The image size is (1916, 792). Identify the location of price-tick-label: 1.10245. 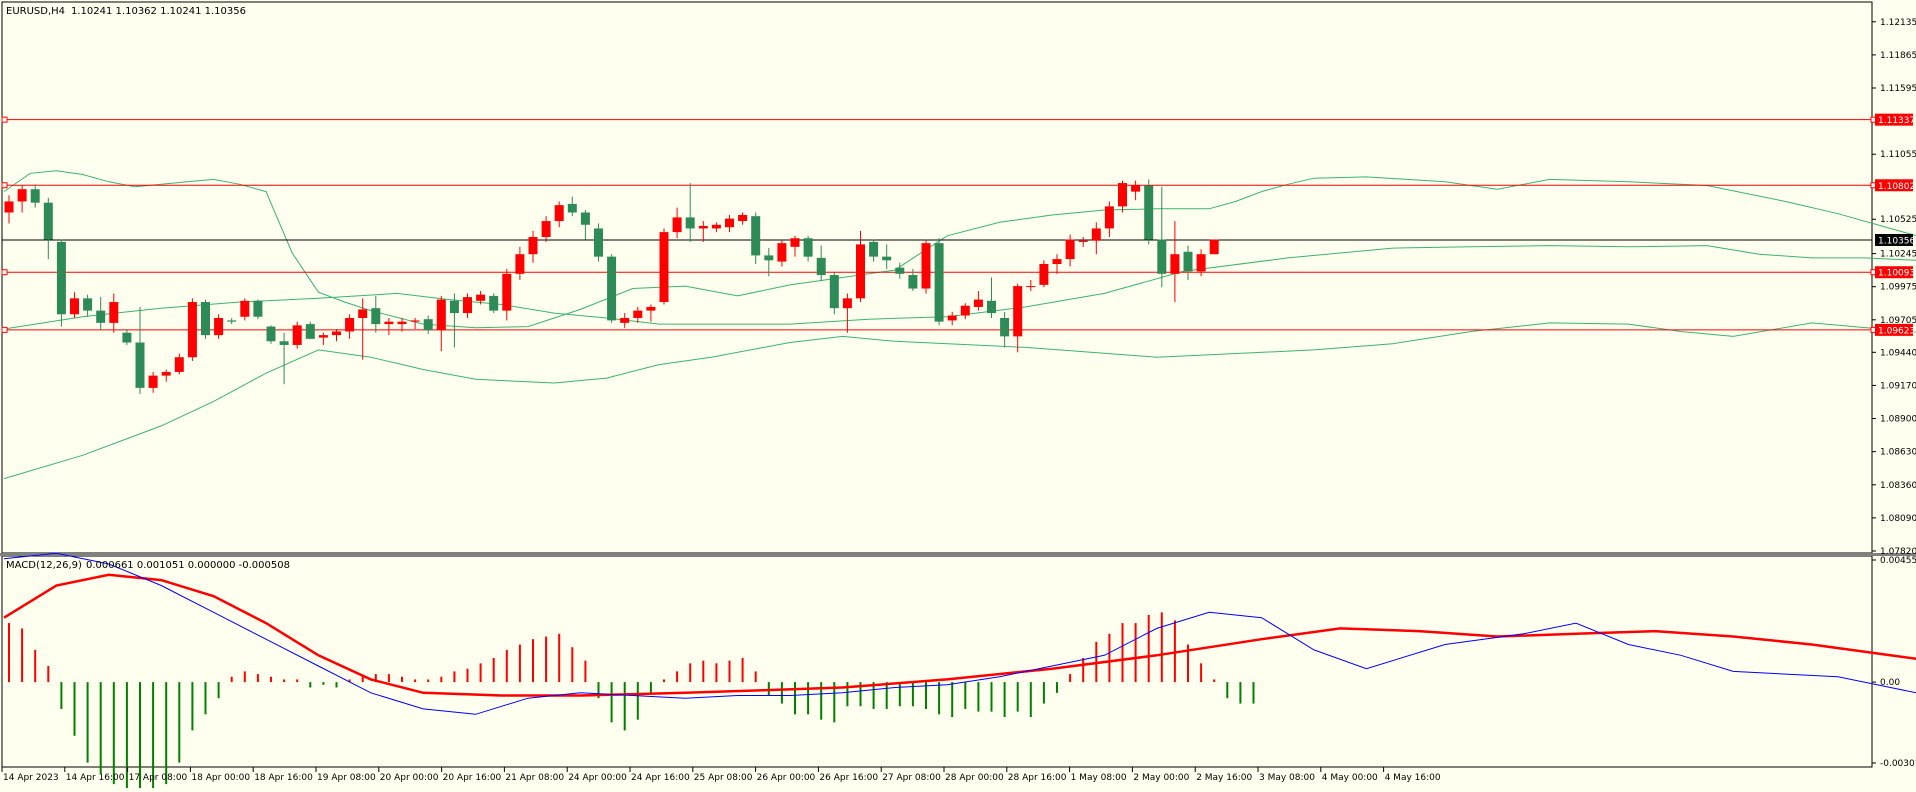
(1898, 255).